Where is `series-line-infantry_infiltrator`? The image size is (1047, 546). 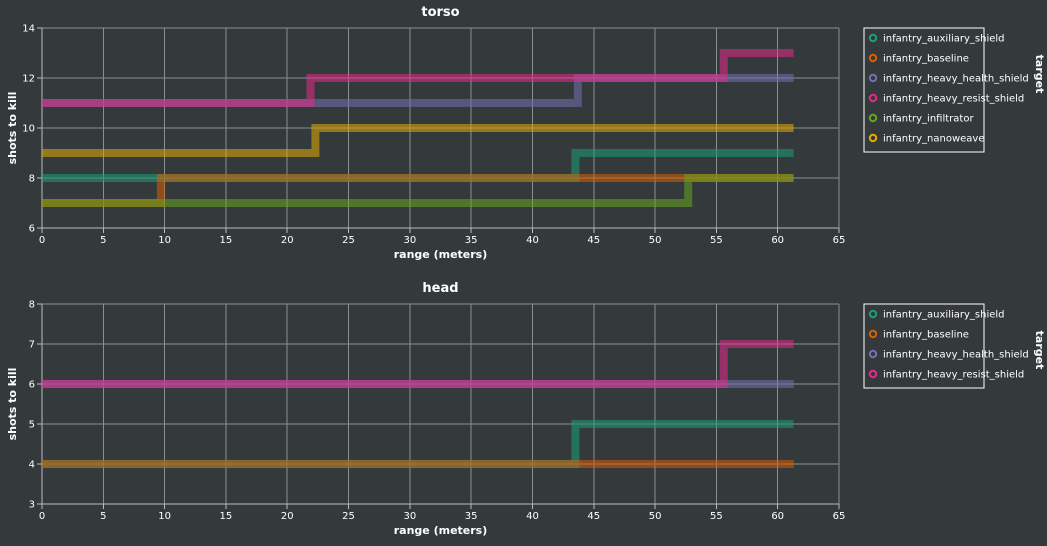
series-line-infantry_infiltrator is located at coordinates (418, 190).